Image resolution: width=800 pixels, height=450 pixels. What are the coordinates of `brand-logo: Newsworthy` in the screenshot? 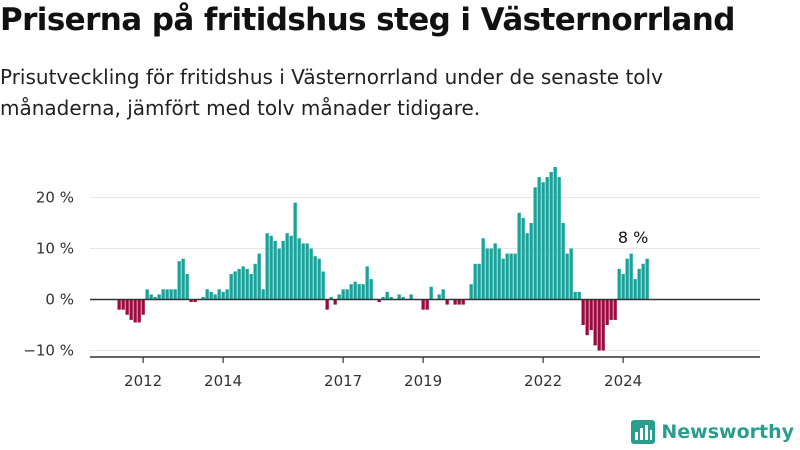 It's located at (712, 432).